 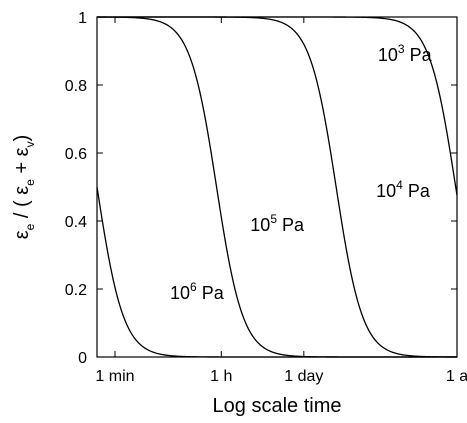 I want to click on series-label-2: 105 Pa, so click(x=277, y=223).